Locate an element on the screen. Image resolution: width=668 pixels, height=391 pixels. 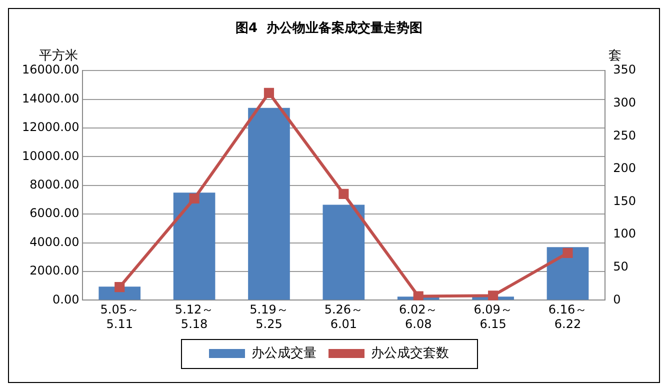
y-tick-label: 4000.00 is located at coordinates (55, 241).